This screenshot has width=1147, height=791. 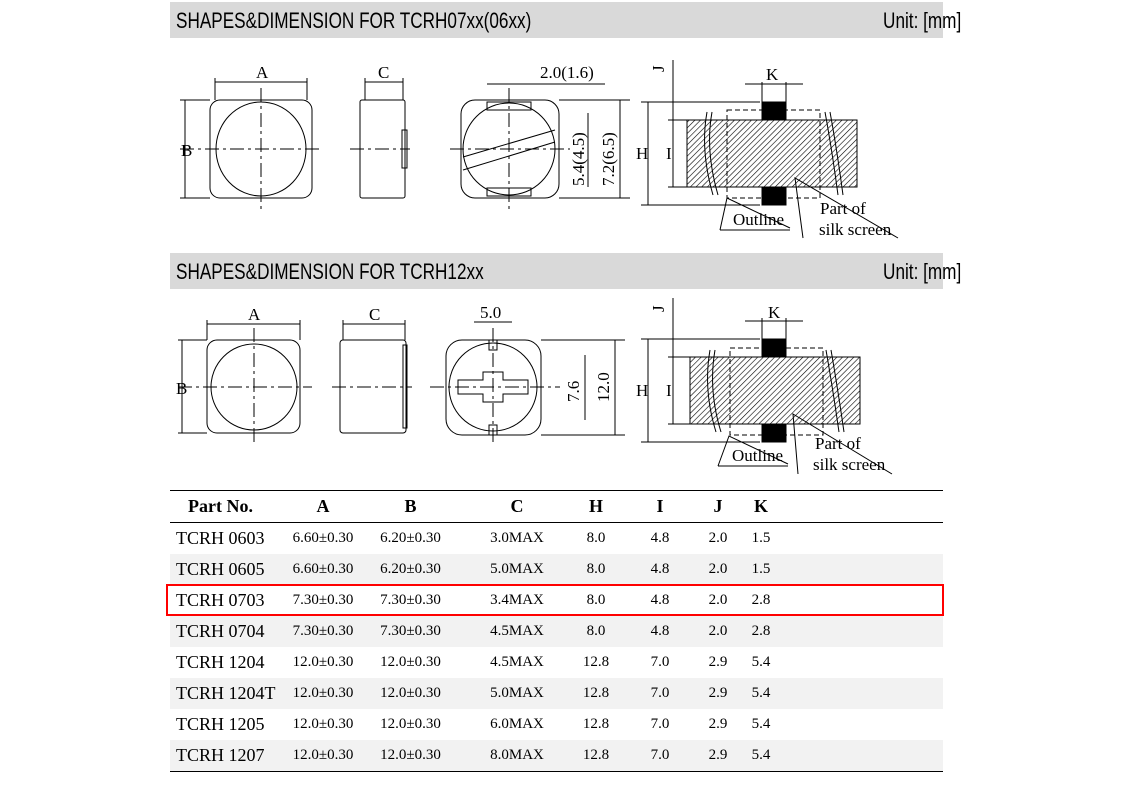 I want to click on value-cell: 8.0MAX, so click(x=517, y=756).